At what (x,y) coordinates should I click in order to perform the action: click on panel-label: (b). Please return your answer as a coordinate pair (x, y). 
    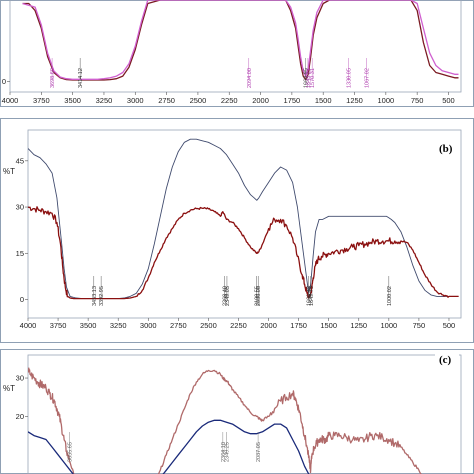
    Looking at the image, I should click on (446, 149).